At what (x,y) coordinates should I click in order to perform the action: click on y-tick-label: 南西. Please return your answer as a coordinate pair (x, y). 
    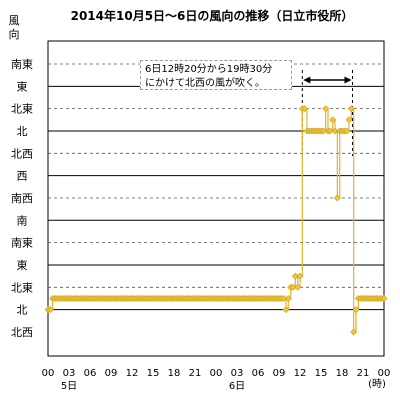
    Looking at the image, I should click on (22, 198).